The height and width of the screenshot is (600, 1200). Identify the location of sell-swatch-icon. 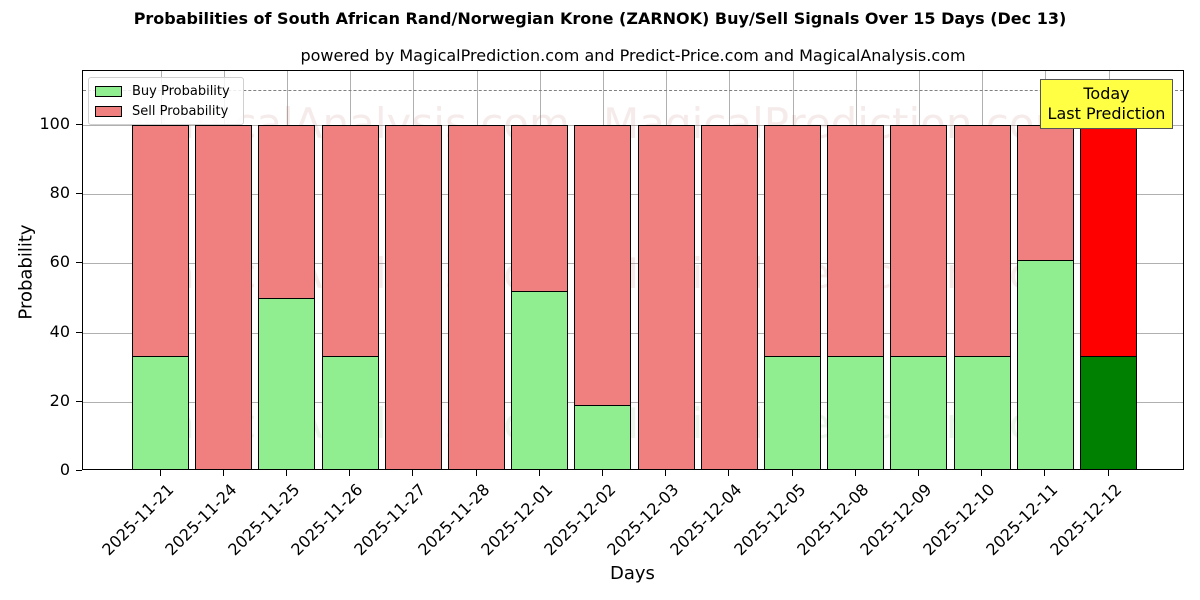
(108, 111).